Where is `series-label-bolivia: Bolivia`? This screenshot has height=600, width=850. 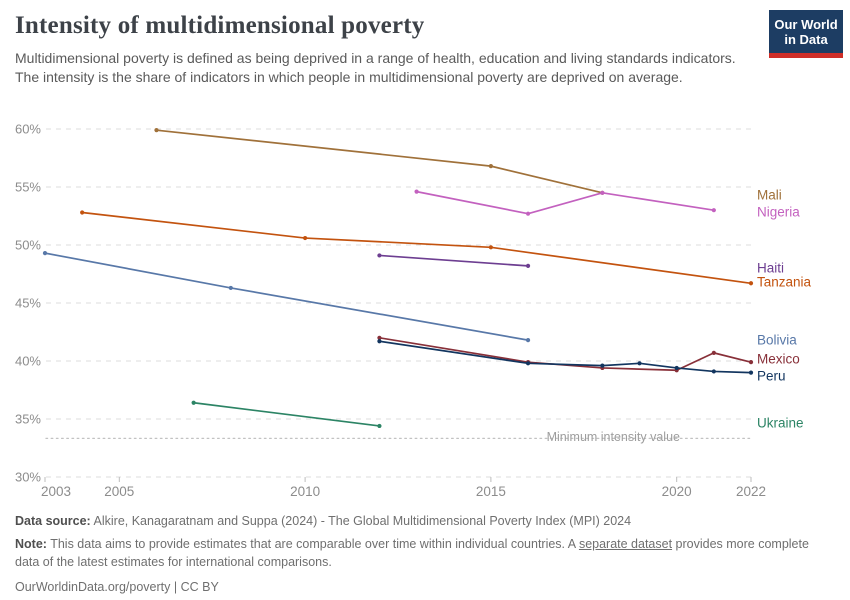 series-label-bolivia: Bolivia is located at coordinates (777, 340).